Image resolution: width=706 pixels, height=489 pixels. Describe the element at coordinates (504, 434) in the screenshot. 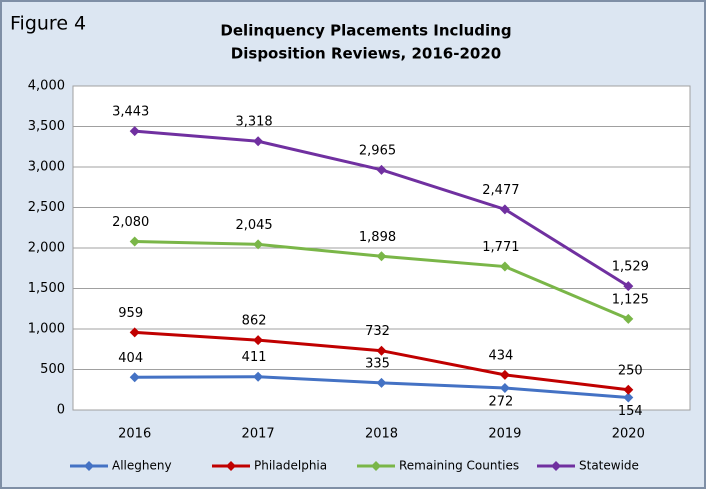

I see `x-tick-label: 2019` at that location.